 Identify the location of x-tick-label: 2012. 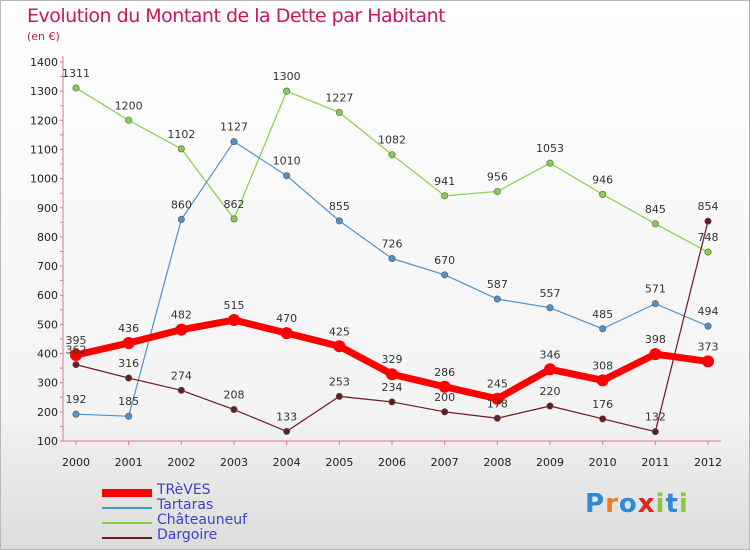
(708, 462).